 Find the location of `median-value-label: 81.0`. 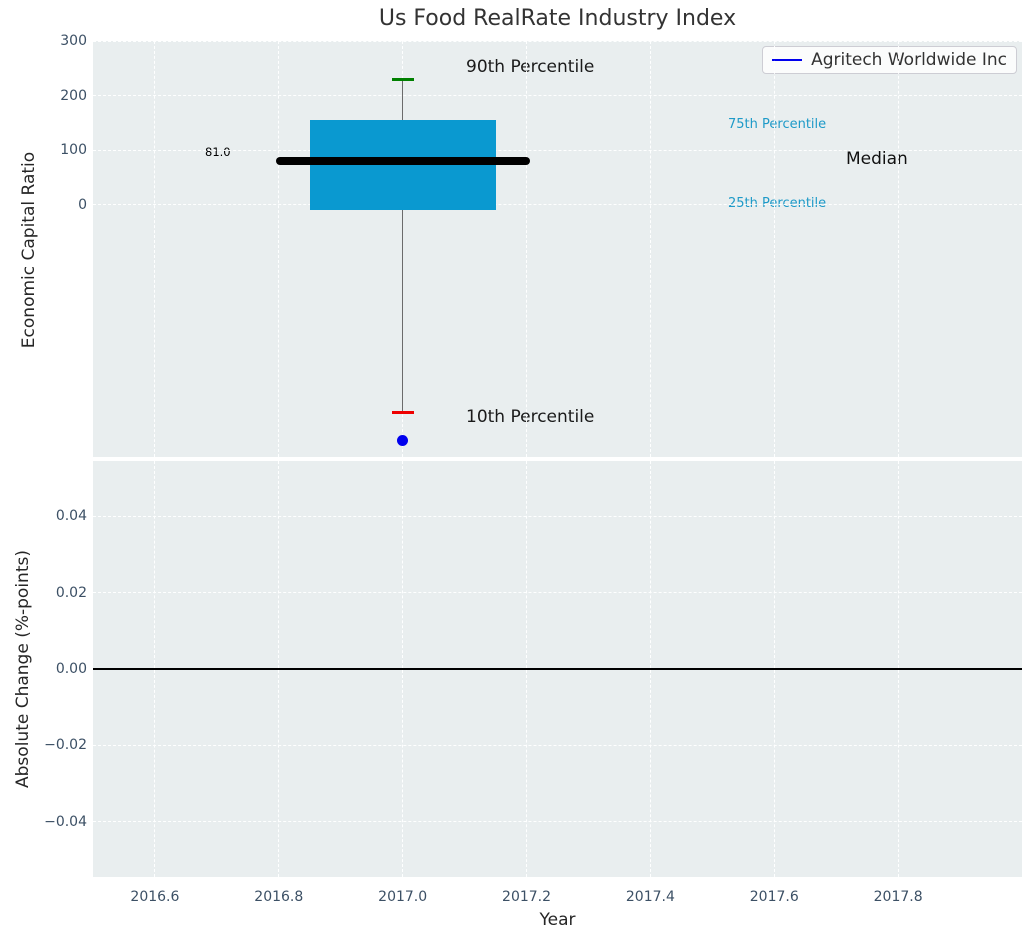

median-value-label: 81.0 is located at coordinates (218, 152).